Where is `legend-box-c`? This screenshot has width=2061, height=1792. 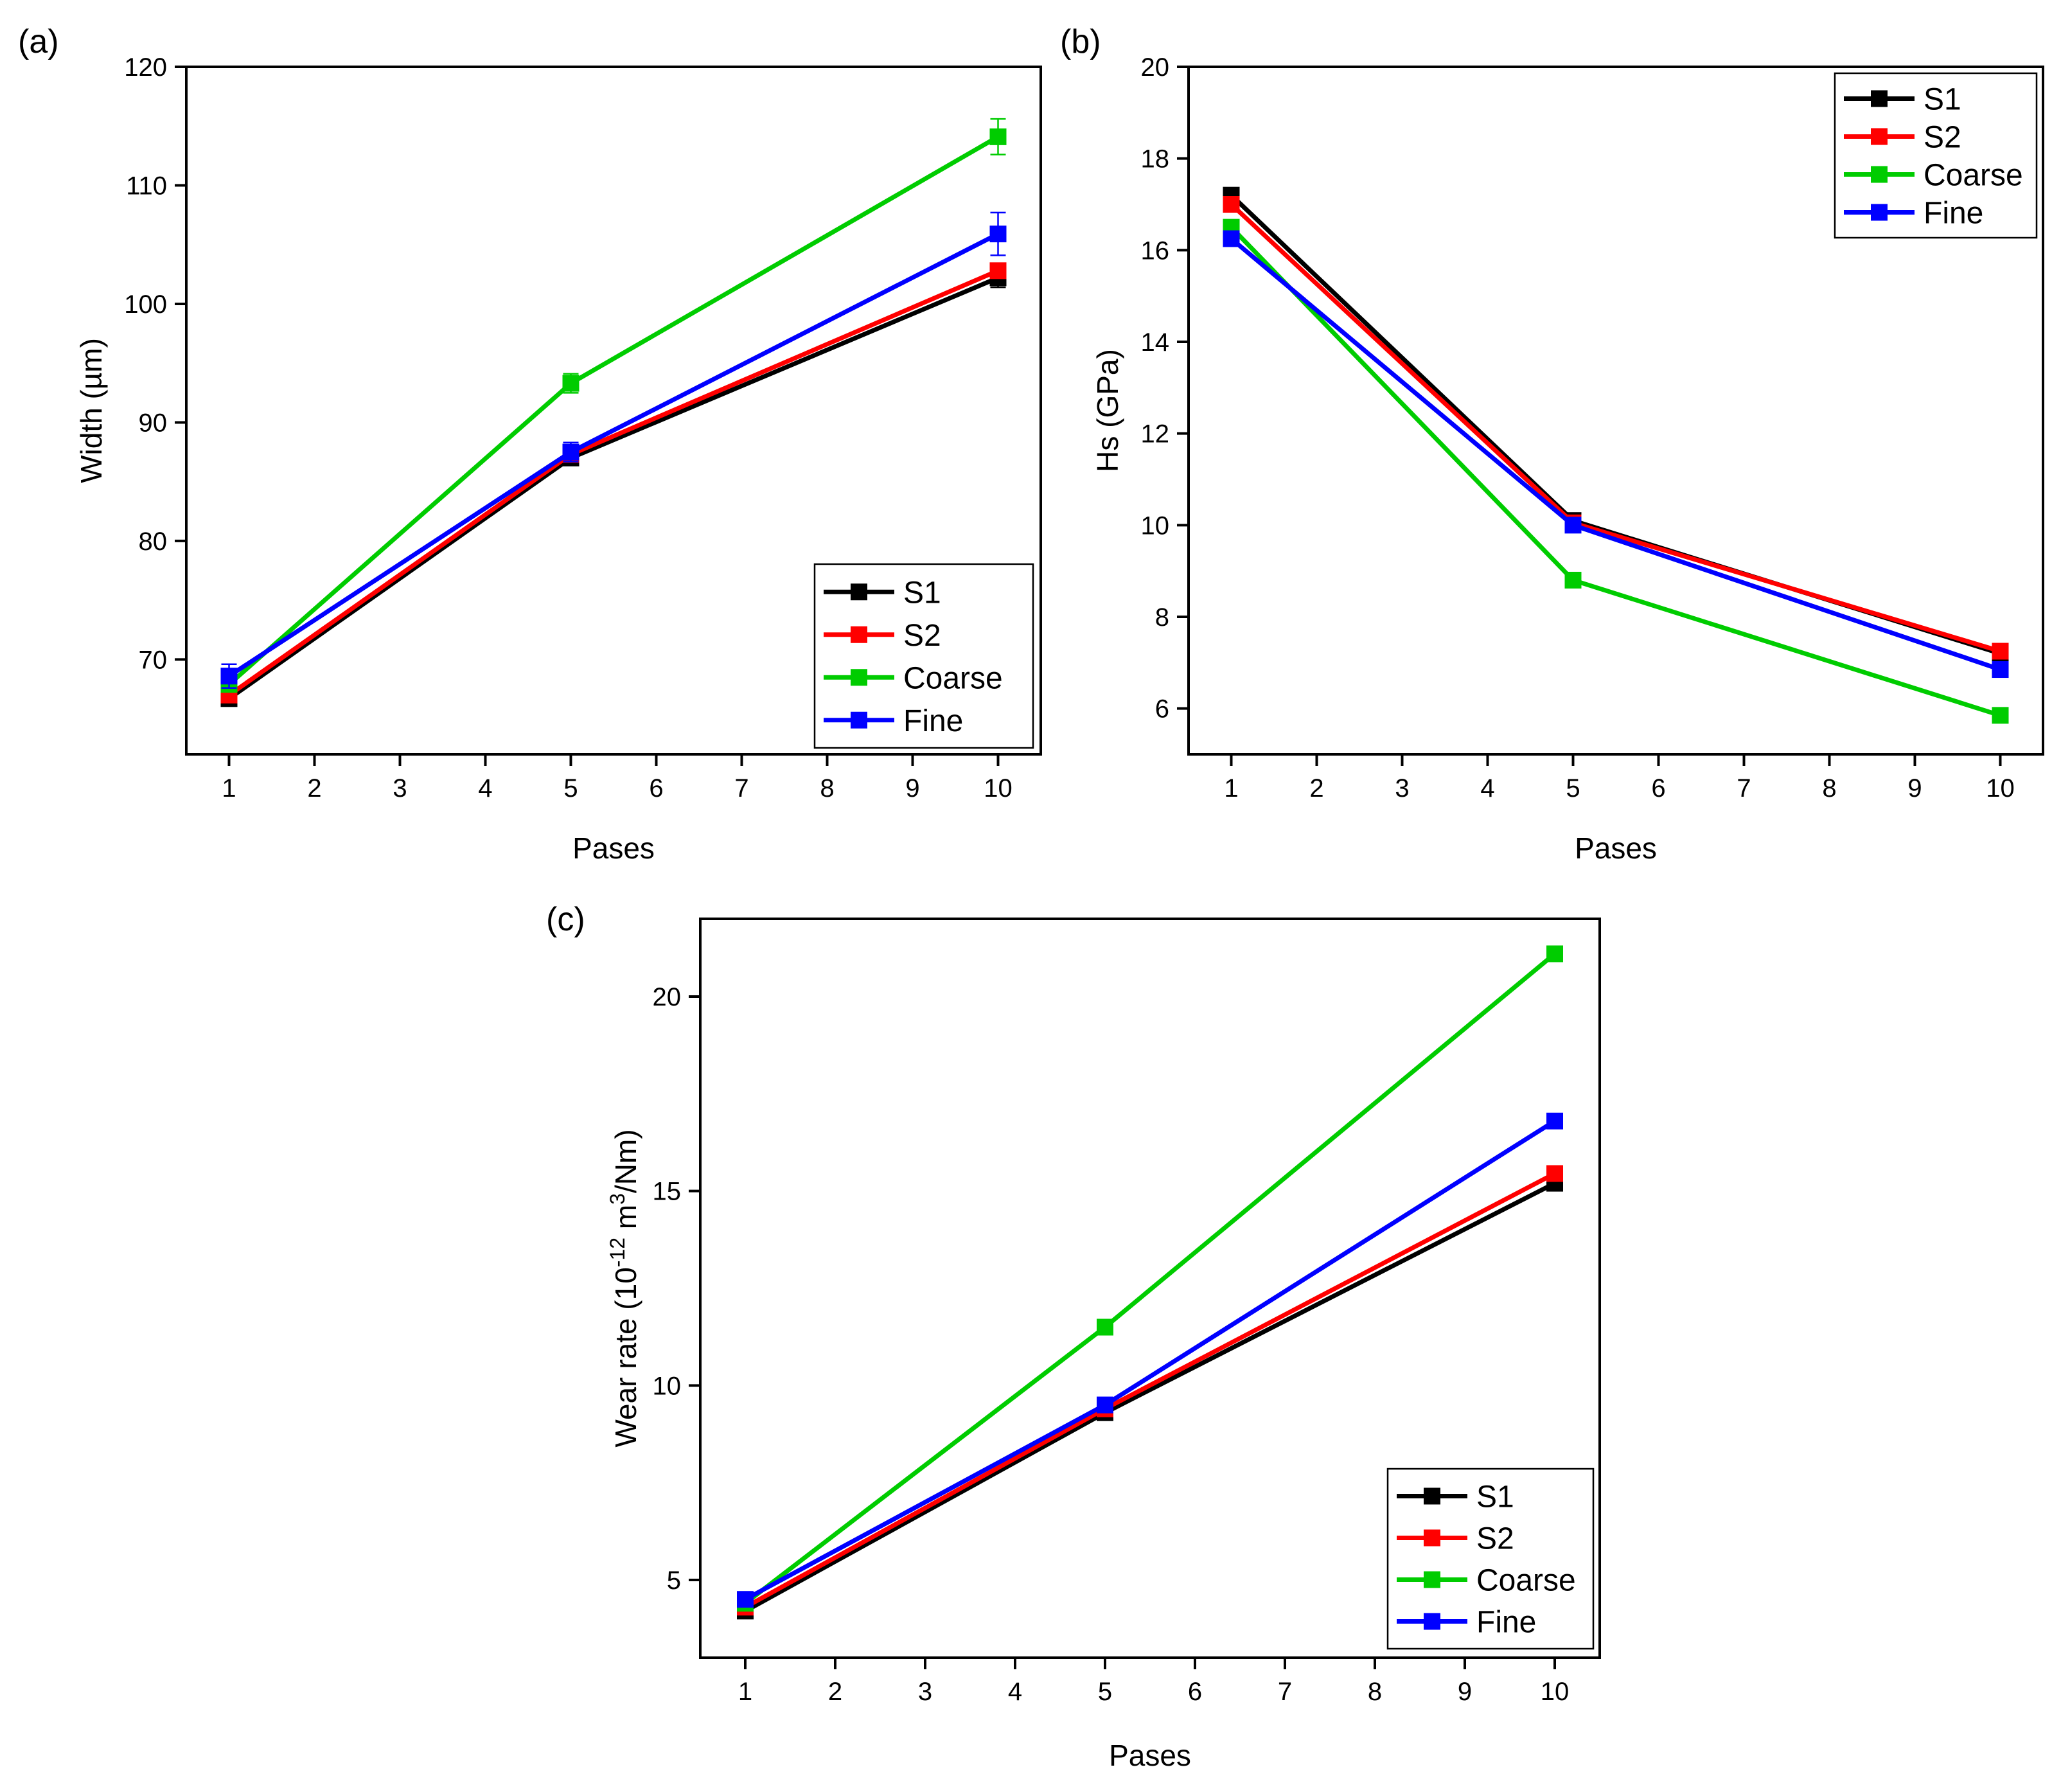 legend-box-c is located at coordinates (1490, 1559).